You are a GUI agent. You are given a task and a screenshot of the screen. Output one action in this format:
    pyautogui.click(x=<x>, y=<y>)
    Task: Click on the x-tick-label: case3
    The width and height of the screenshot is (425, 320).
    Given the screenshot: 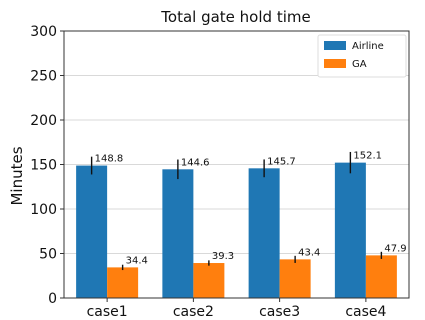 What is the action you would take?
    pyautogui.click(x=279, y=312)
    